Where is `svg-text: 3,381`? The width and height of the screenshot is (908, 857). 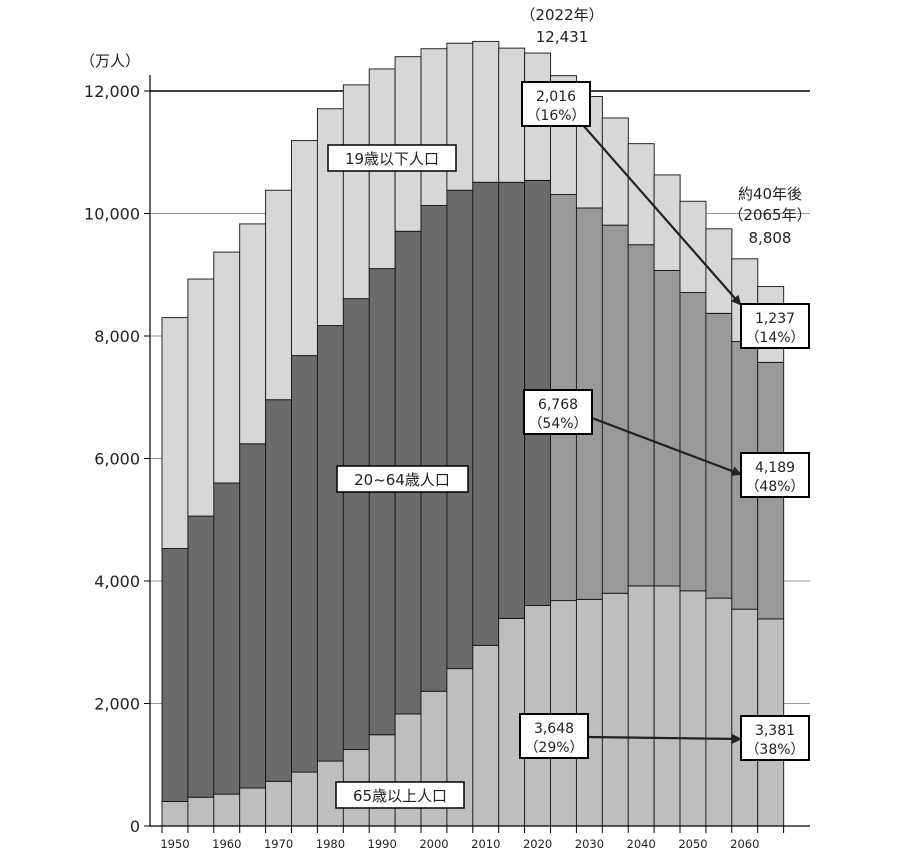
svg-text: 3,381 is located at coordinates (775, 731).